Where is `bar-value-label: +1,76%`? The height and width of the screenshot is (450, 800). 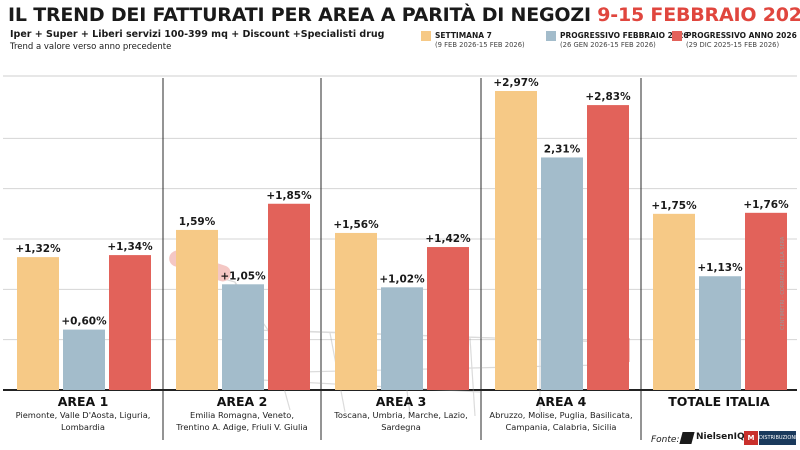 bar-value-label: +1,76% is located at coordinates (766, 205).